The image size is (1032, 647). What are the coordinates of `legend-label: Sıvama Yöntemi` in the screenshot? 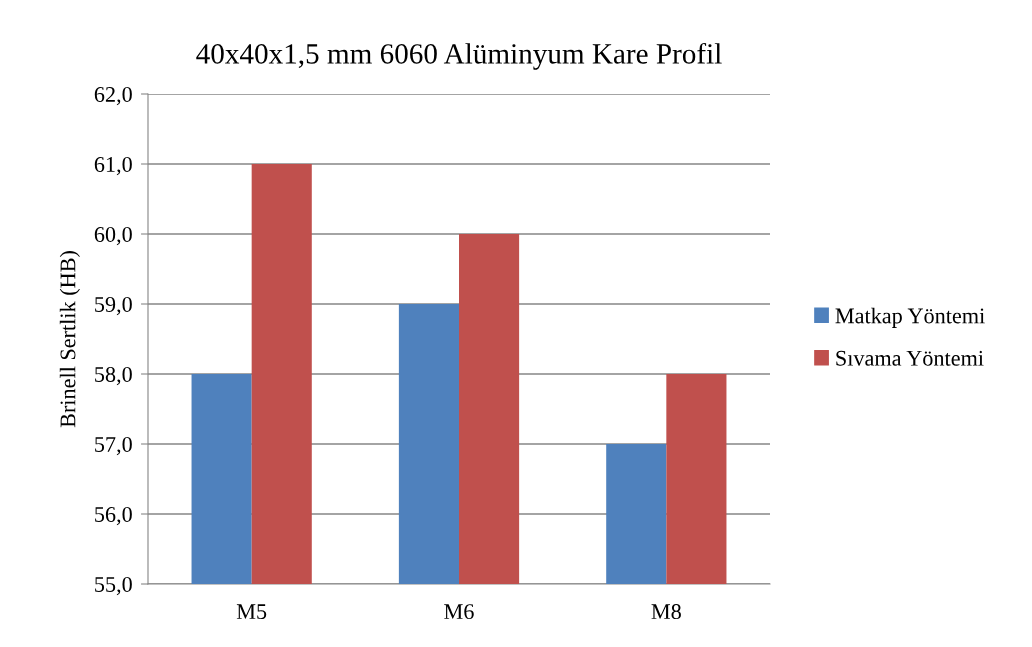 It's located at (910, 358).